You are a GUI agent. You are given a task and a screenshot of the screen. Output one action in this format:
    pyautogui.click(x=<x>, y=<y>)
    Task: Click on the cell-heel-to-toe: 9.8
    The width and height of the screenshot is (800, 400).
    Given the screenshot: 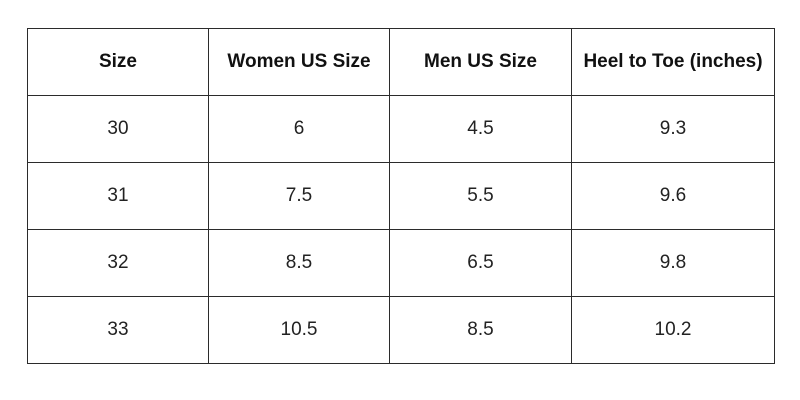 What is the action you would take?
    pyautogui.click(x=673, y=263)
    